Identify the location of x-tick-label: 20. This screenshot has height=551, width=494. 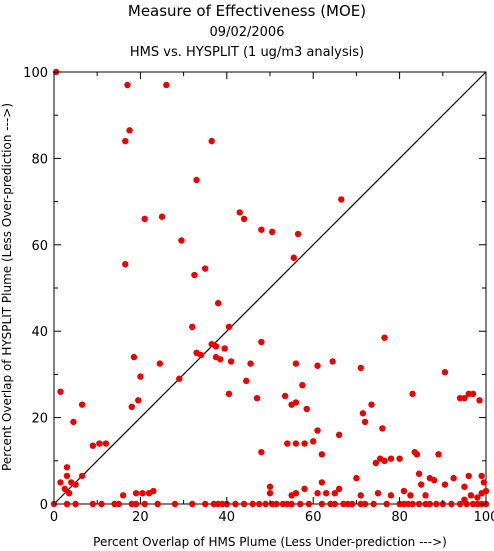
(140, 517).